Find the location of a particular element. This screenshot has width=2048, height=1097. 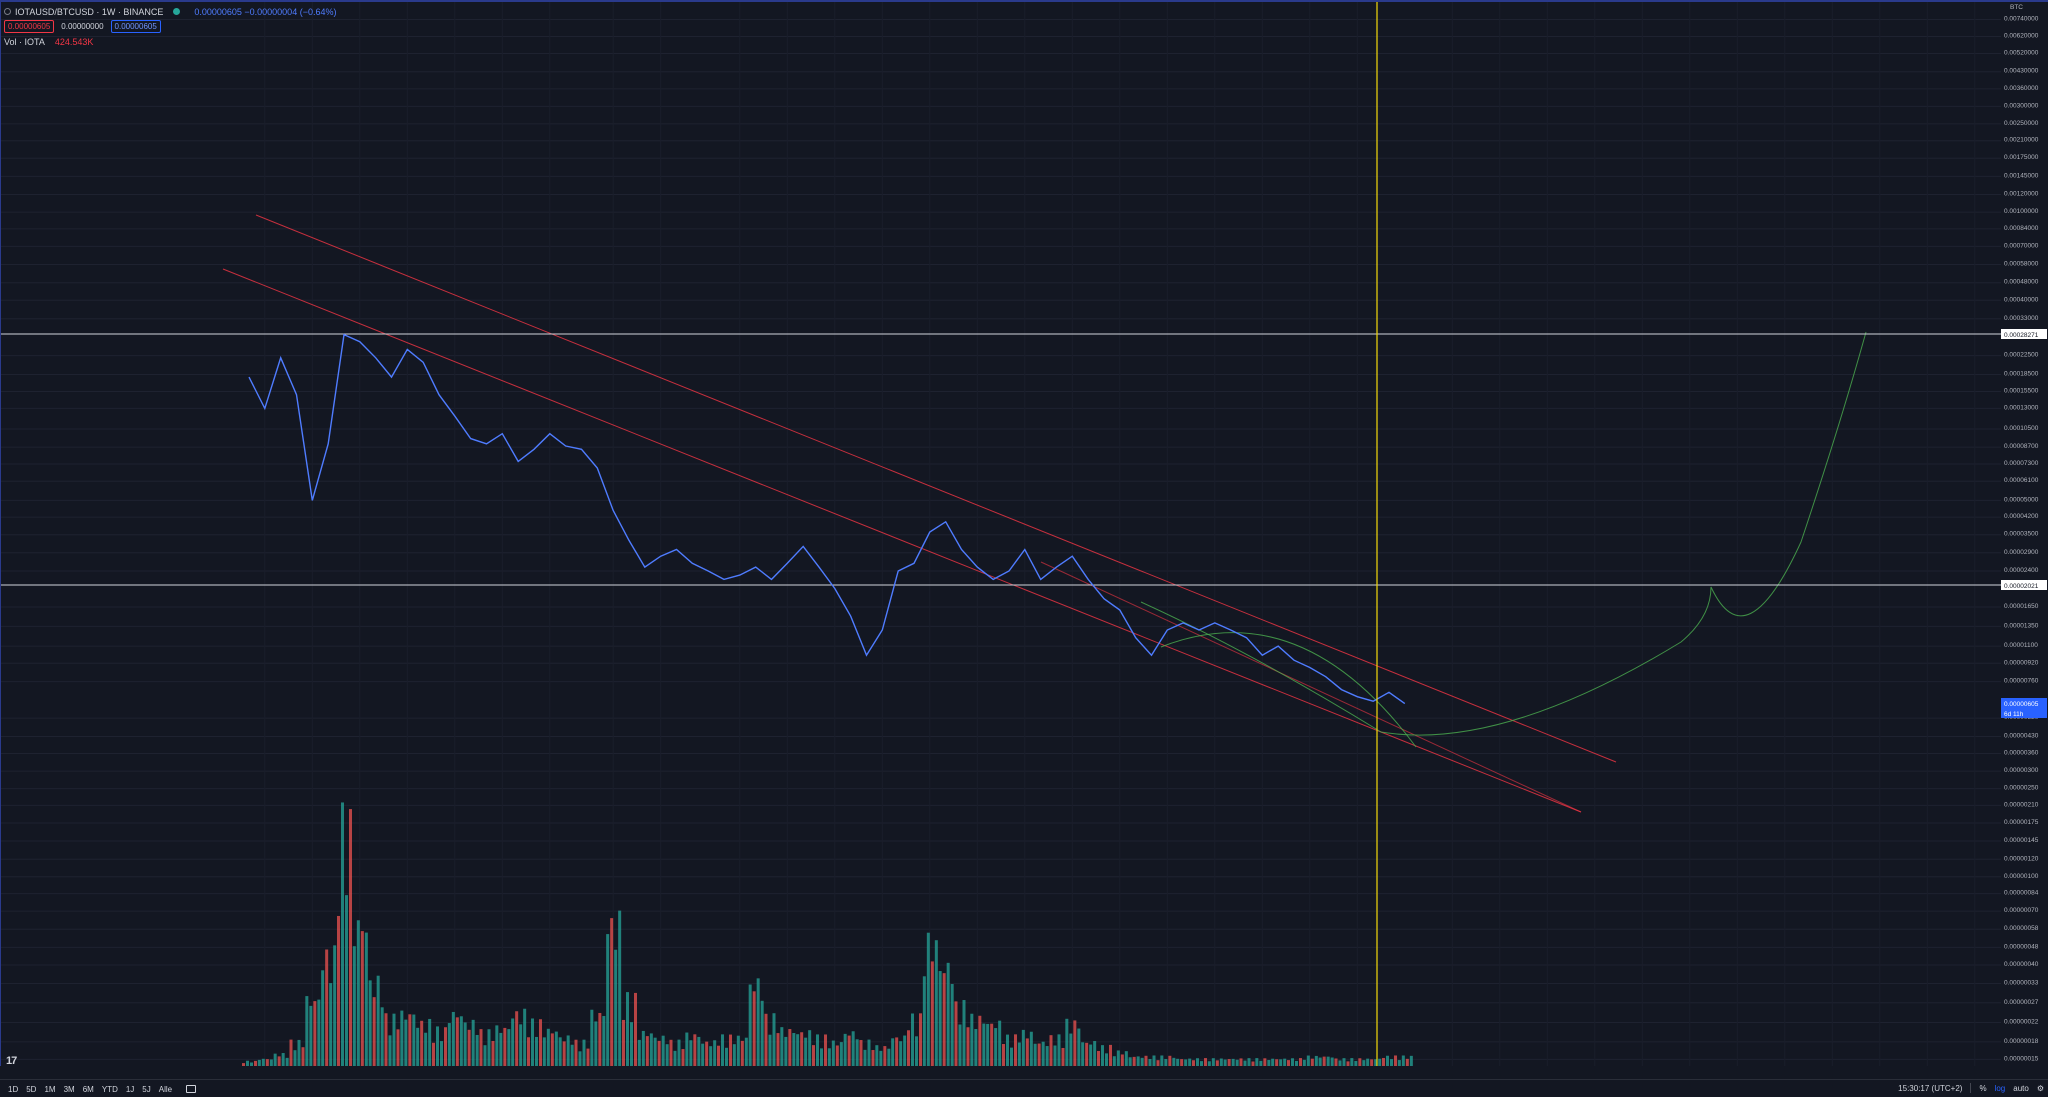

date-range-icon is located at coordinates (191, 1089).